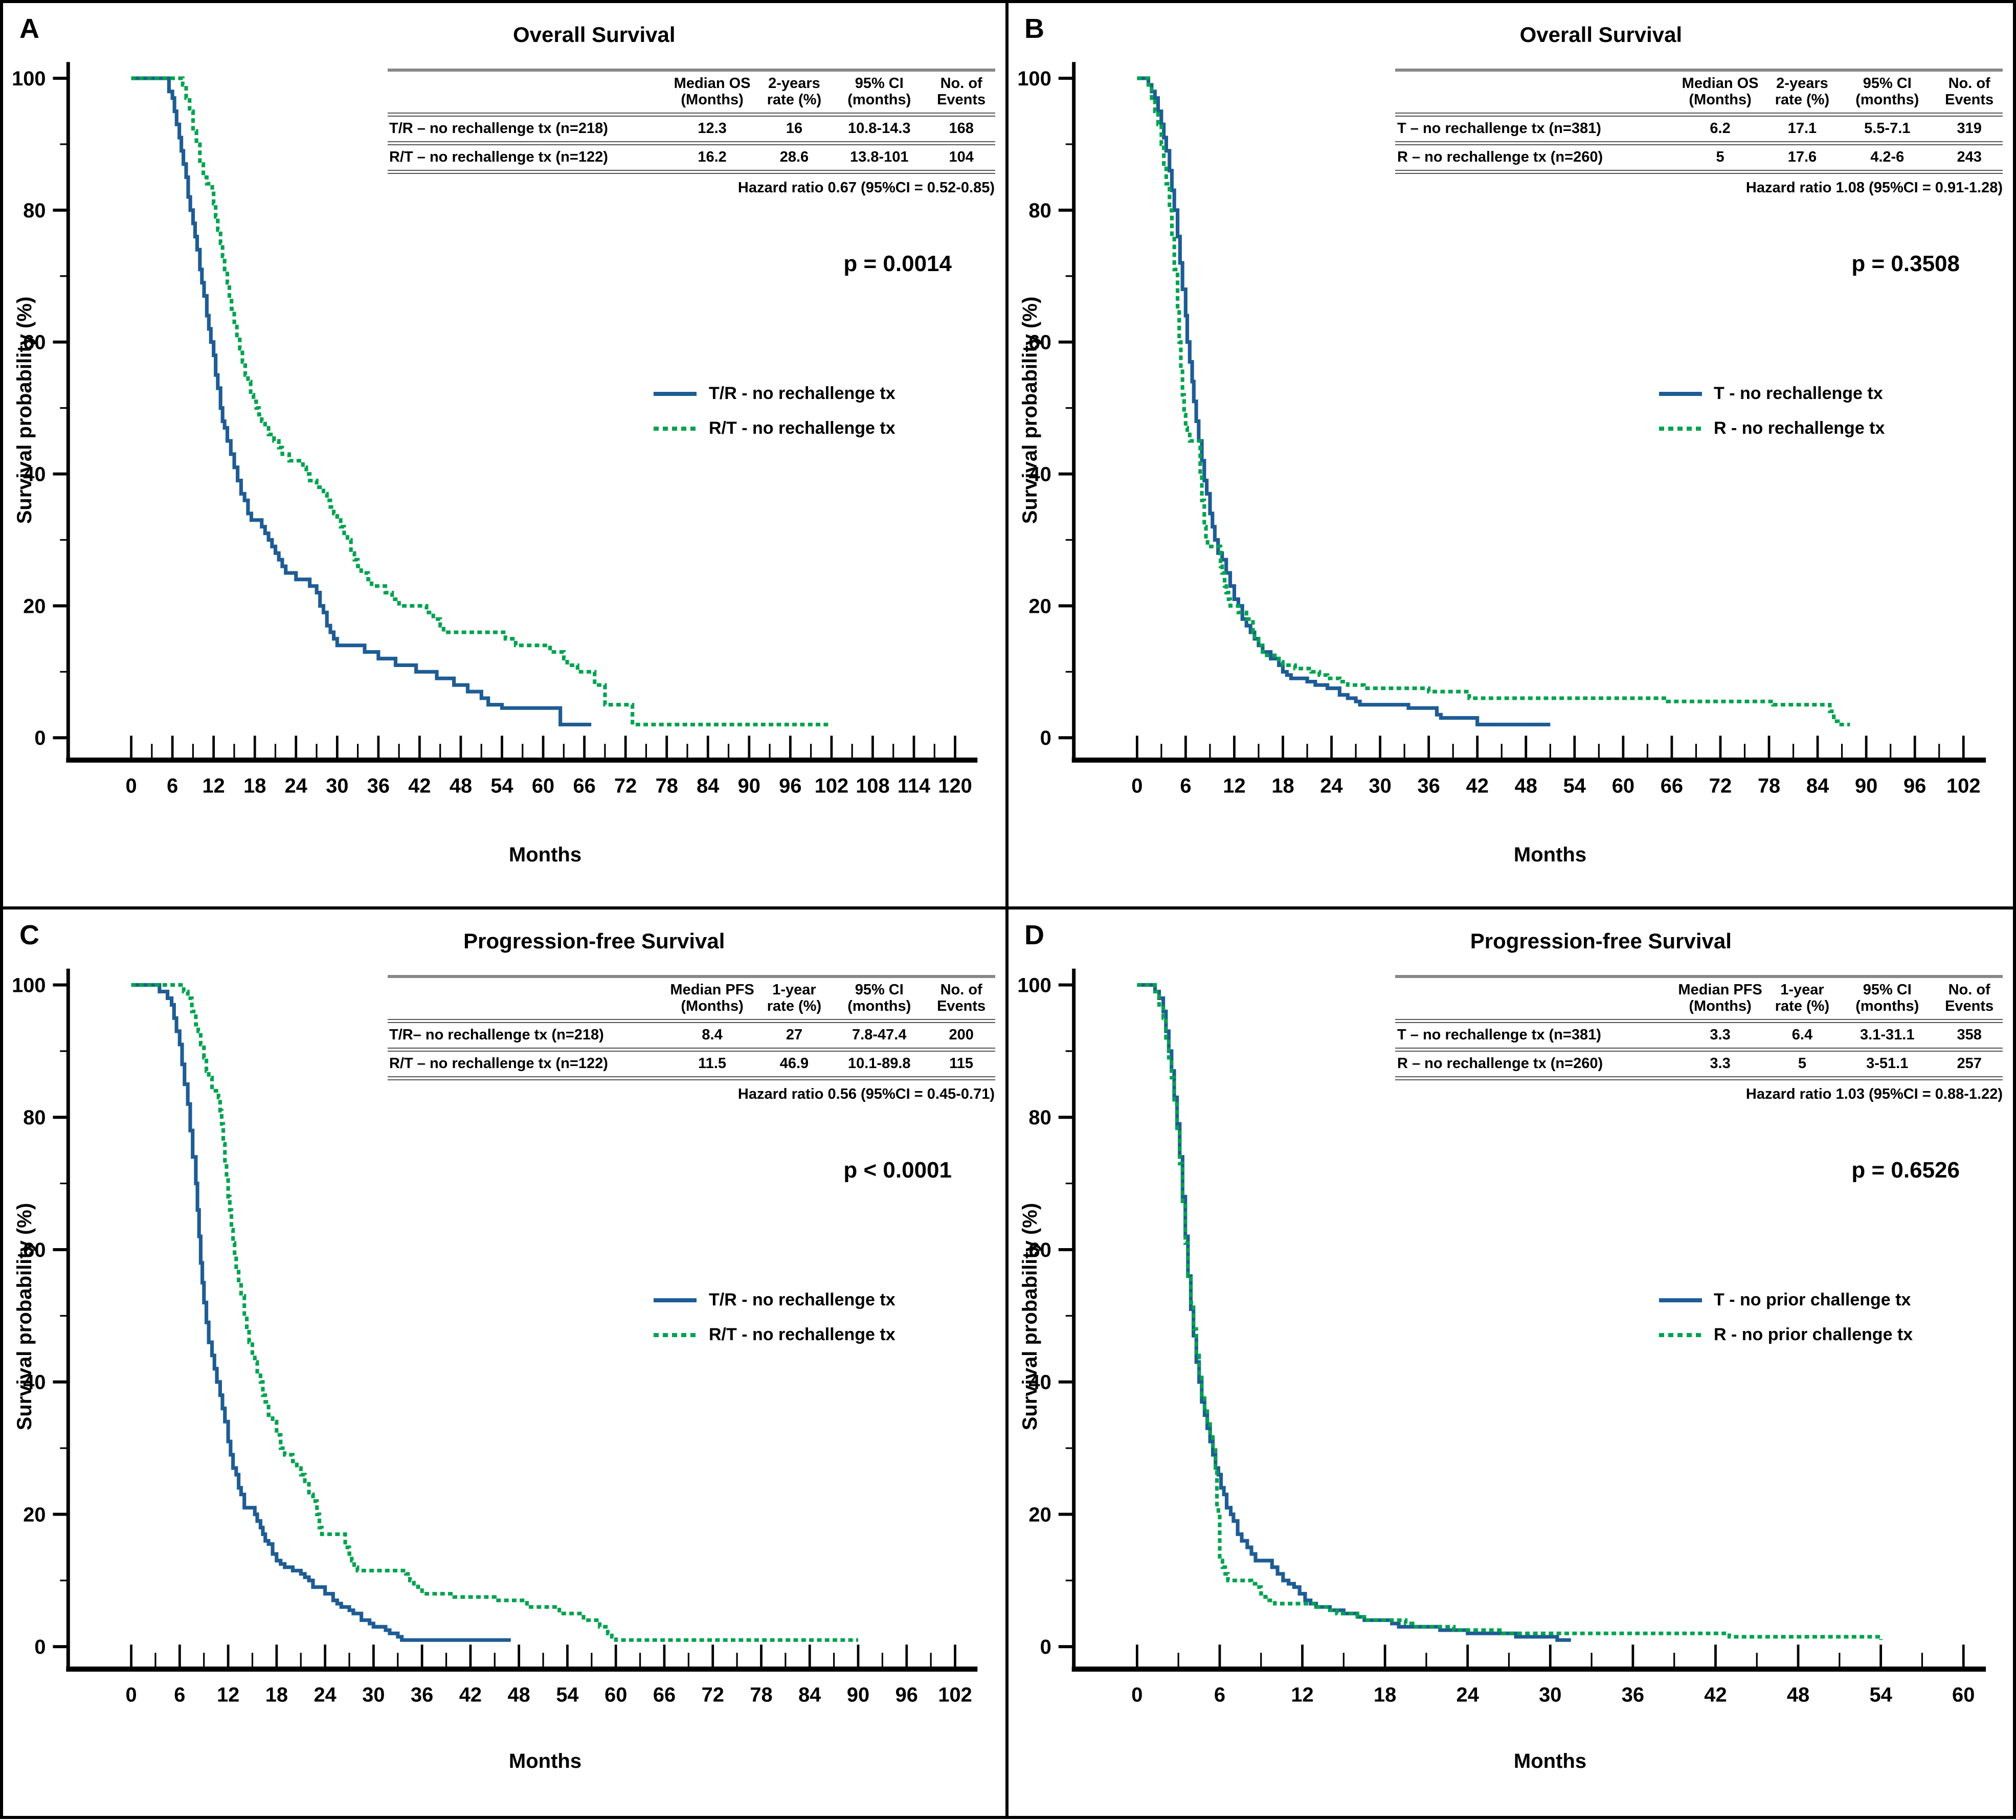 This screenshot has width=2016, height=1820. I want to click on x-tick-label: 84, so click(708, 786).